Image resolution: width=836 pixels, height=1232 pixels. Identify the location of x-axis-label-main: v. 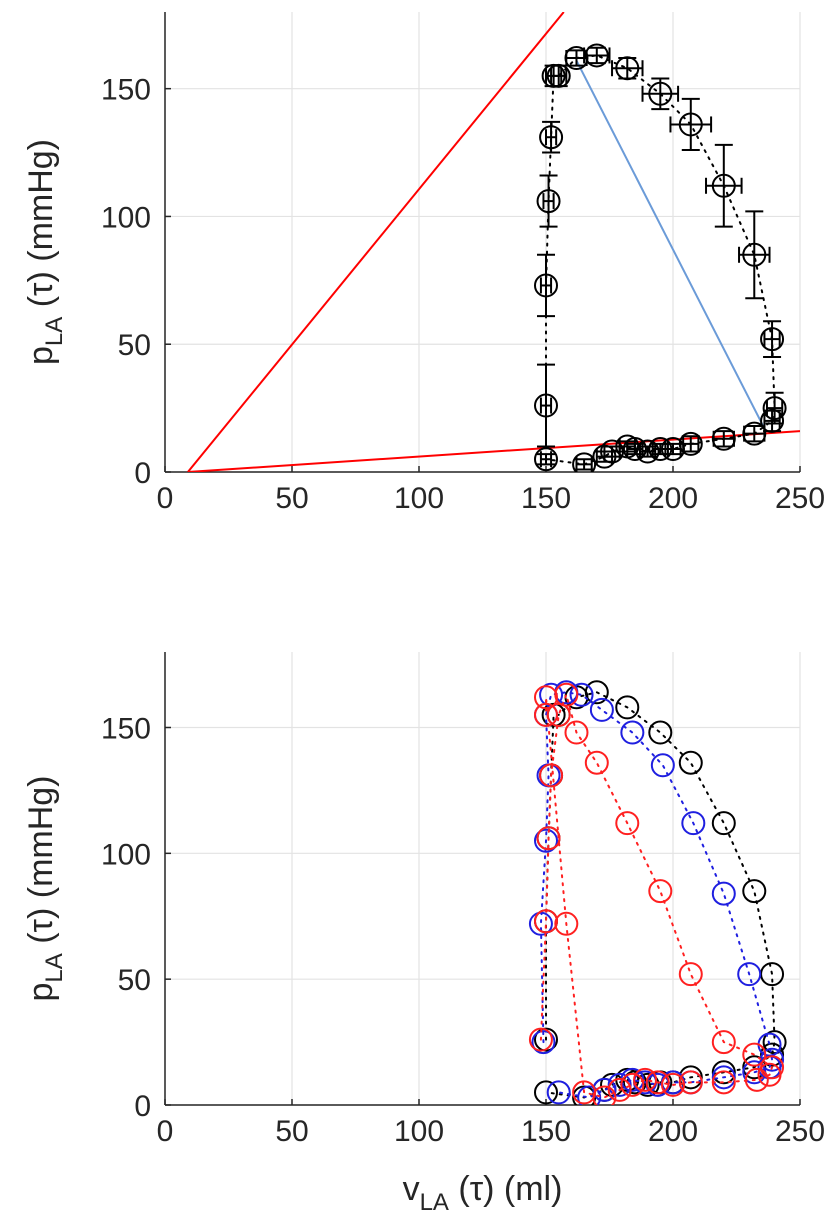
(411, 1189).